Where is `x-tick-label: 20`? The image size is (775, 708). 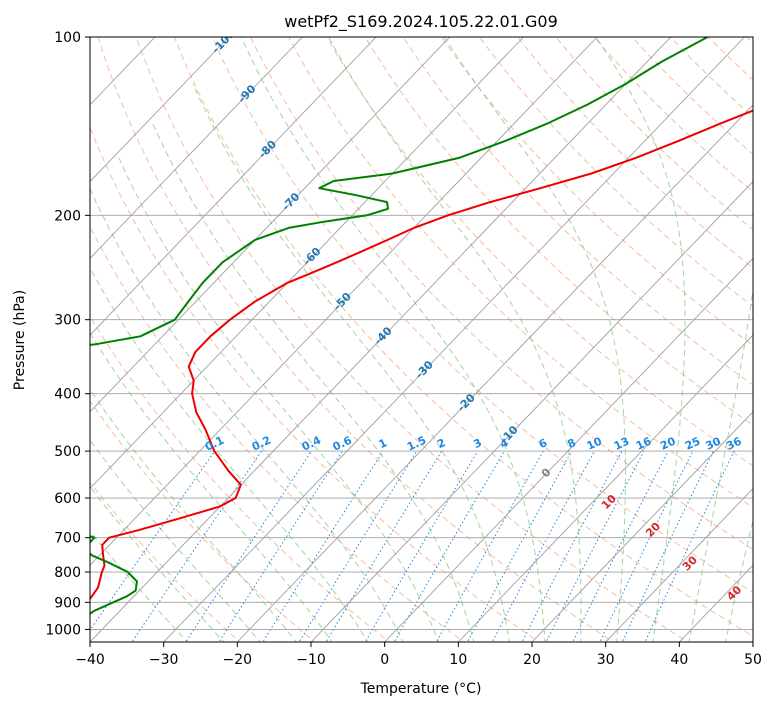
x-tick-label: 20 is located at coordinates (532, 660).